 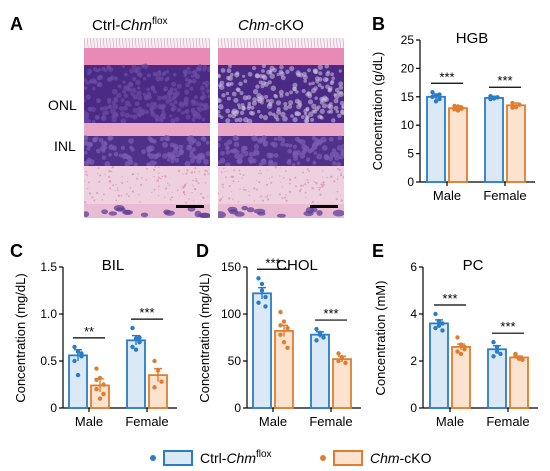 What do you see at coordinates (330, 421) in the screenshot?
I see `x-tick-label: Female` at bounding box center [330, 421].